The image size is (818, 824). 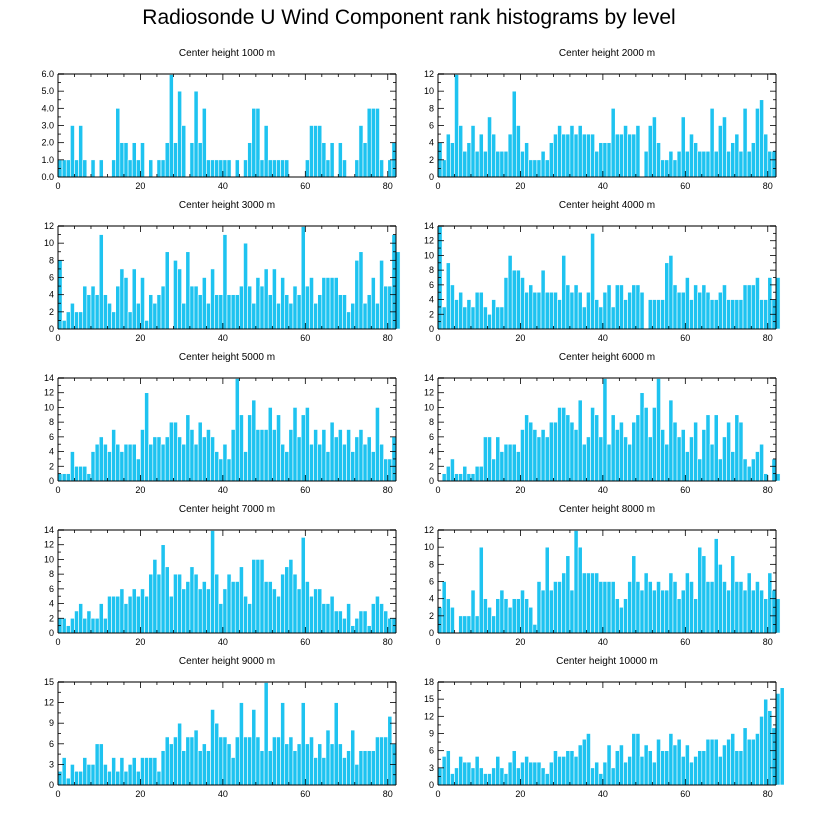 What do you see at coordinates (49, 682) in the screenshot?
I see `y-tick-label: 15` at bounding box center [49, 682].